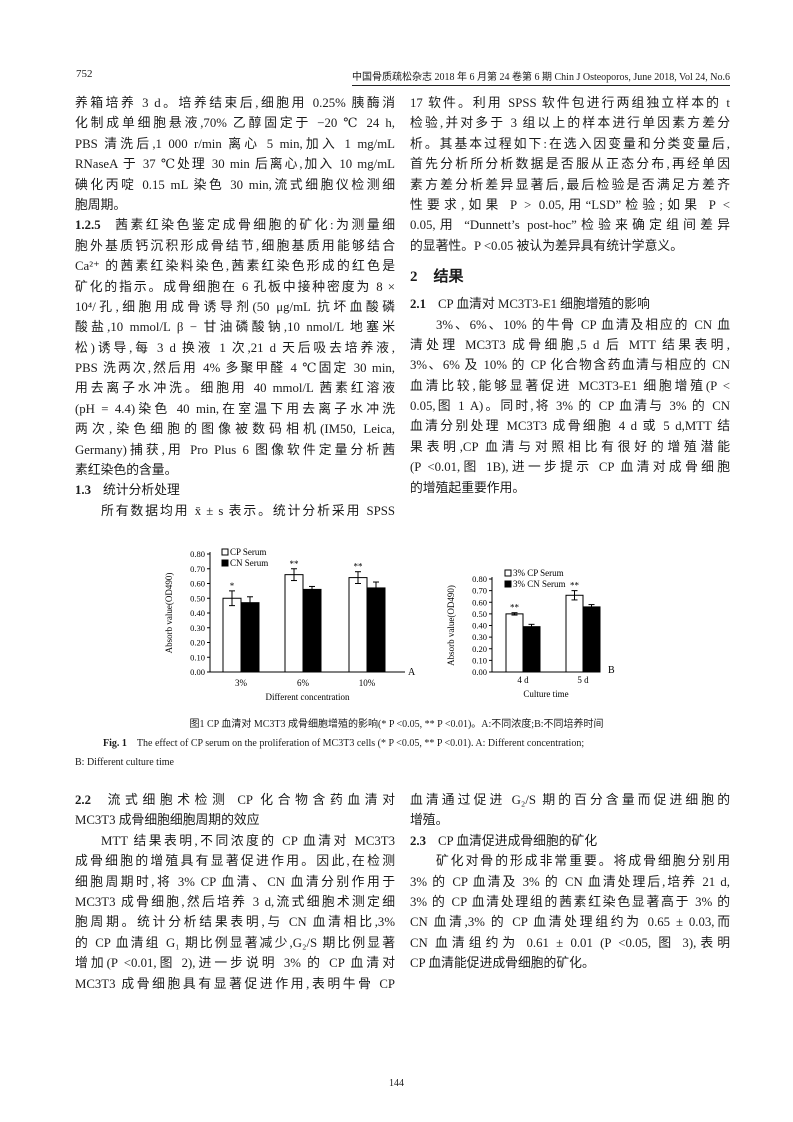  What do you see at coordinates (235, 922) in the screenshot?
I see `line-text: 胞周期。统计分析结果表明,与 CN 血清相比,3%` at bounding box center [235, 922].